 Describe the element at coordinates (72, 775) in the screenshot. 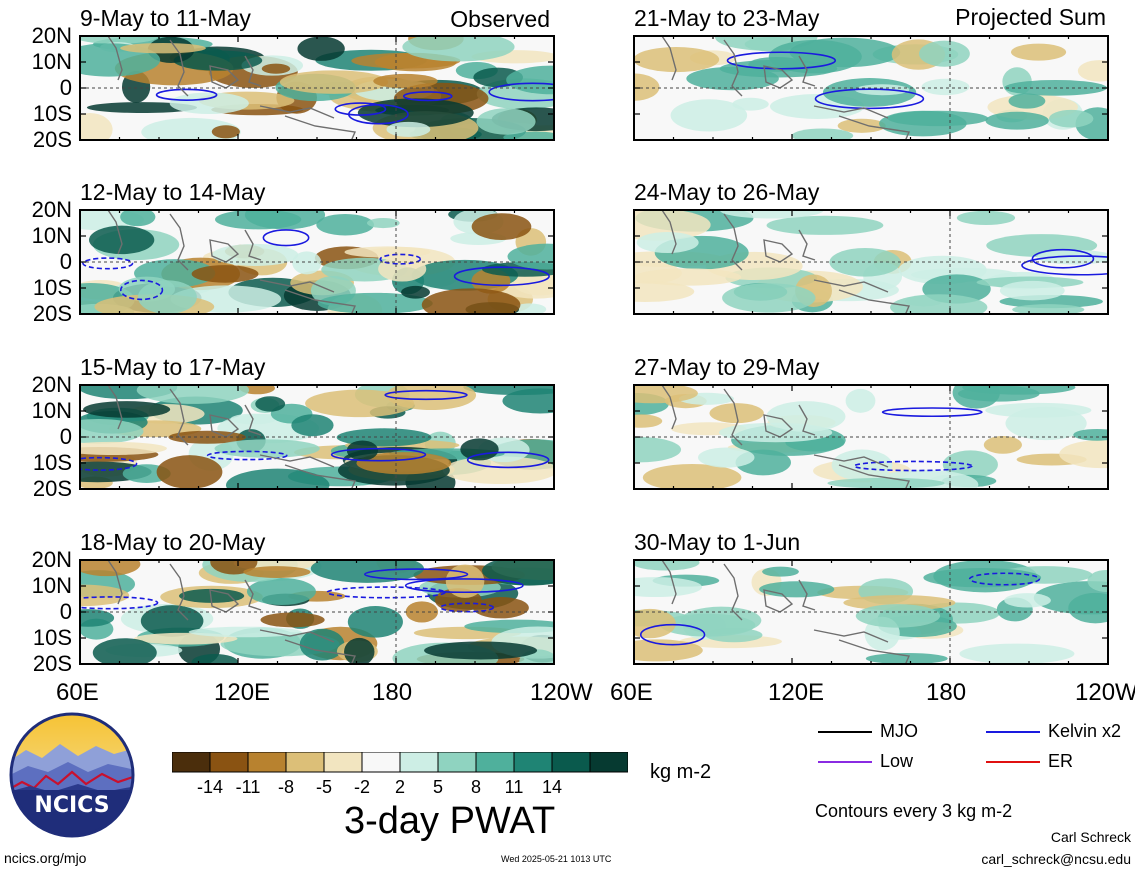

I see `ncics-logo: NCICS` at that location.